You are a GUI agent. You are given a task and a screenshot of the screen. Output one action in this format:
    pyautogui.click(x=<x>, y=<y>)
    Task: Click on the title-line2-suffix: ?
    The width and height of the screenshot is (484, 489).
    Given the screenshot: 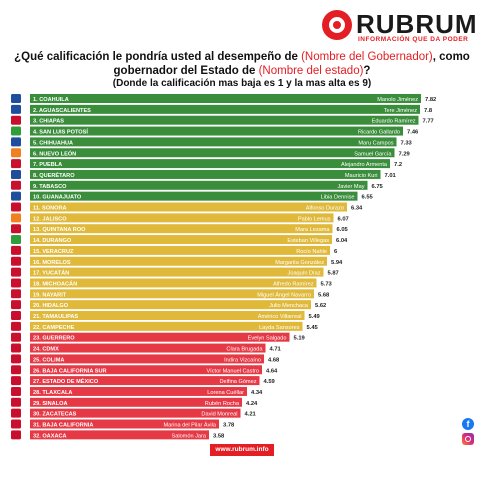 What is the action you would take?
    pyautogui.click(x=367, y=71)
    